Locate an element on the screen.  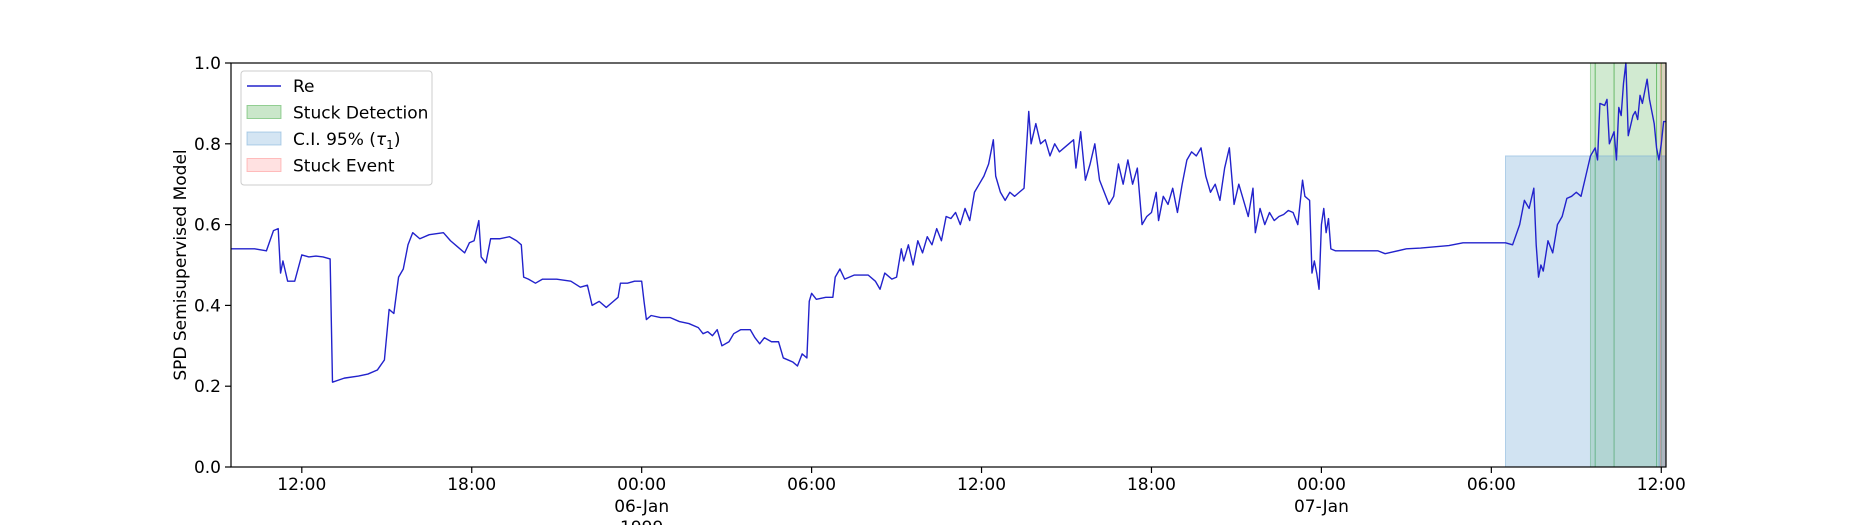
x-tick-date-label: 06-Jan is located at coordinates (641, 507).